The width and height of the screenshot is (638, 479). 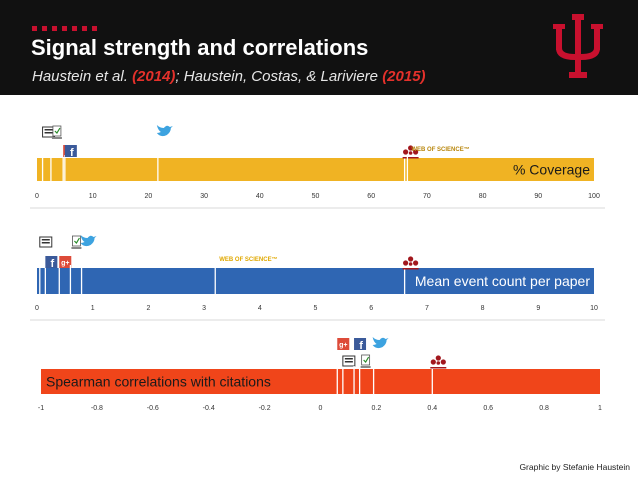 I want to click on tick-label: 0.6, so click(x=488, y=408).